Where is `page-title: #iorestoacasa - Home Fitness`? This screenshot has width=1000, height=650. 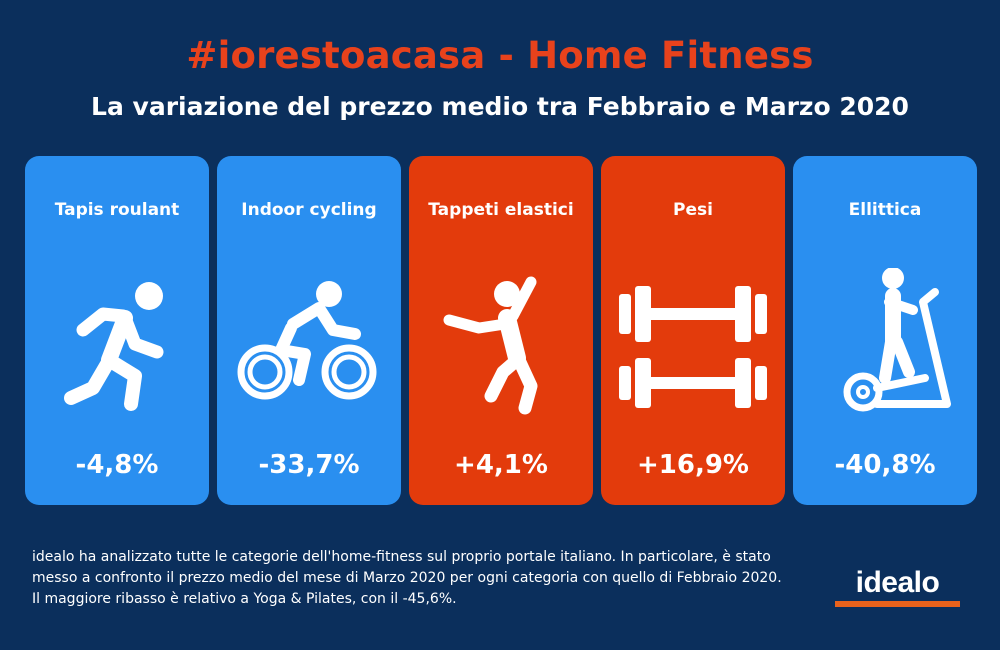
page-title: #iorestoacasa - Home Fitness is located at coordinates (500, 55).